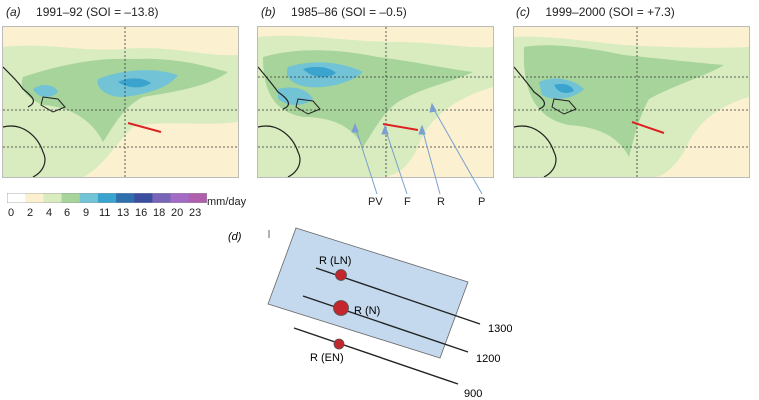 Image resolution: width=759 pixels, height=400 pixels. What do you see at coordinates (523, 12) in the screenshot?
I see `panel-c-letter: (c)` at bounding box center [523, 12].